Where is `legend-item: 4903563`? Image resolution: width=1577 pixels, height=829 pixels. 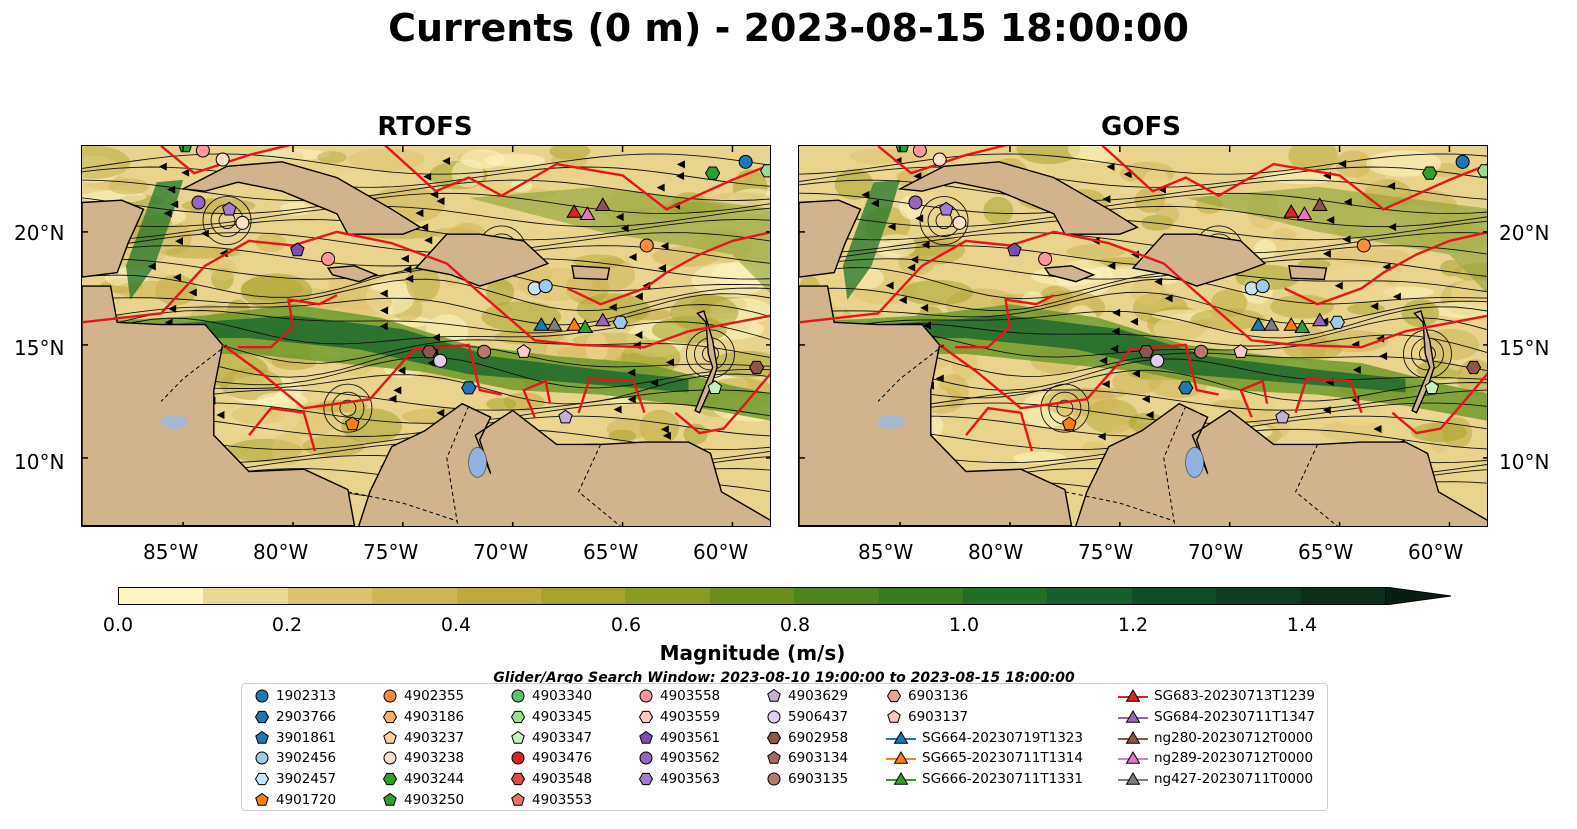
legend-item: 4903563 is located at coordinates (679, 779).